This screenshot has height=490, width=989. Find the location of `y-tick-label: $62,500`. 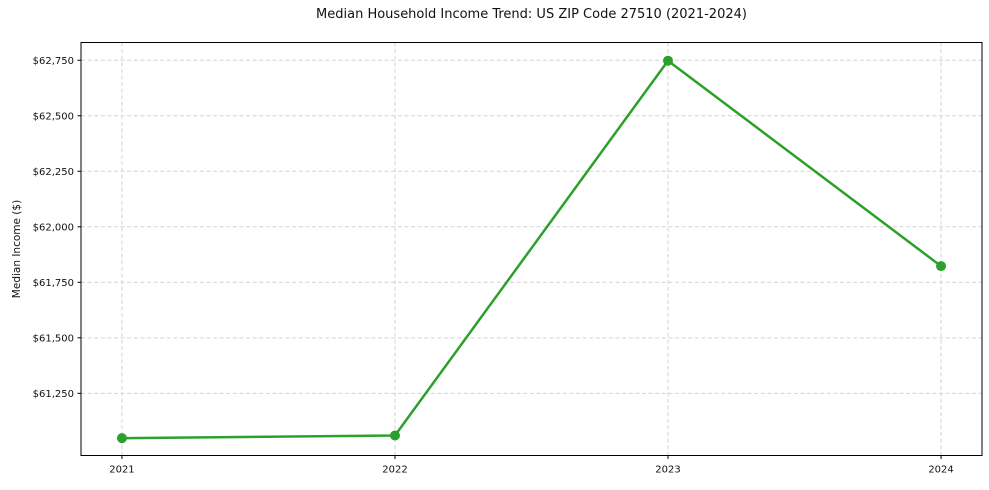

y-tick-label: $62,500 is located at coordinates (53, 116).